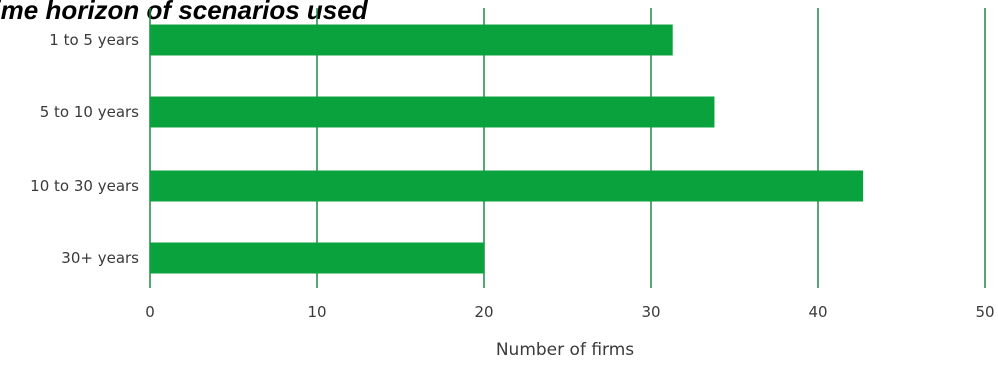 The image size is (998, 370). Describe the element at coordinates (150, 312) in the screenshot. I see `x-tick-label-0: 0` at that location.